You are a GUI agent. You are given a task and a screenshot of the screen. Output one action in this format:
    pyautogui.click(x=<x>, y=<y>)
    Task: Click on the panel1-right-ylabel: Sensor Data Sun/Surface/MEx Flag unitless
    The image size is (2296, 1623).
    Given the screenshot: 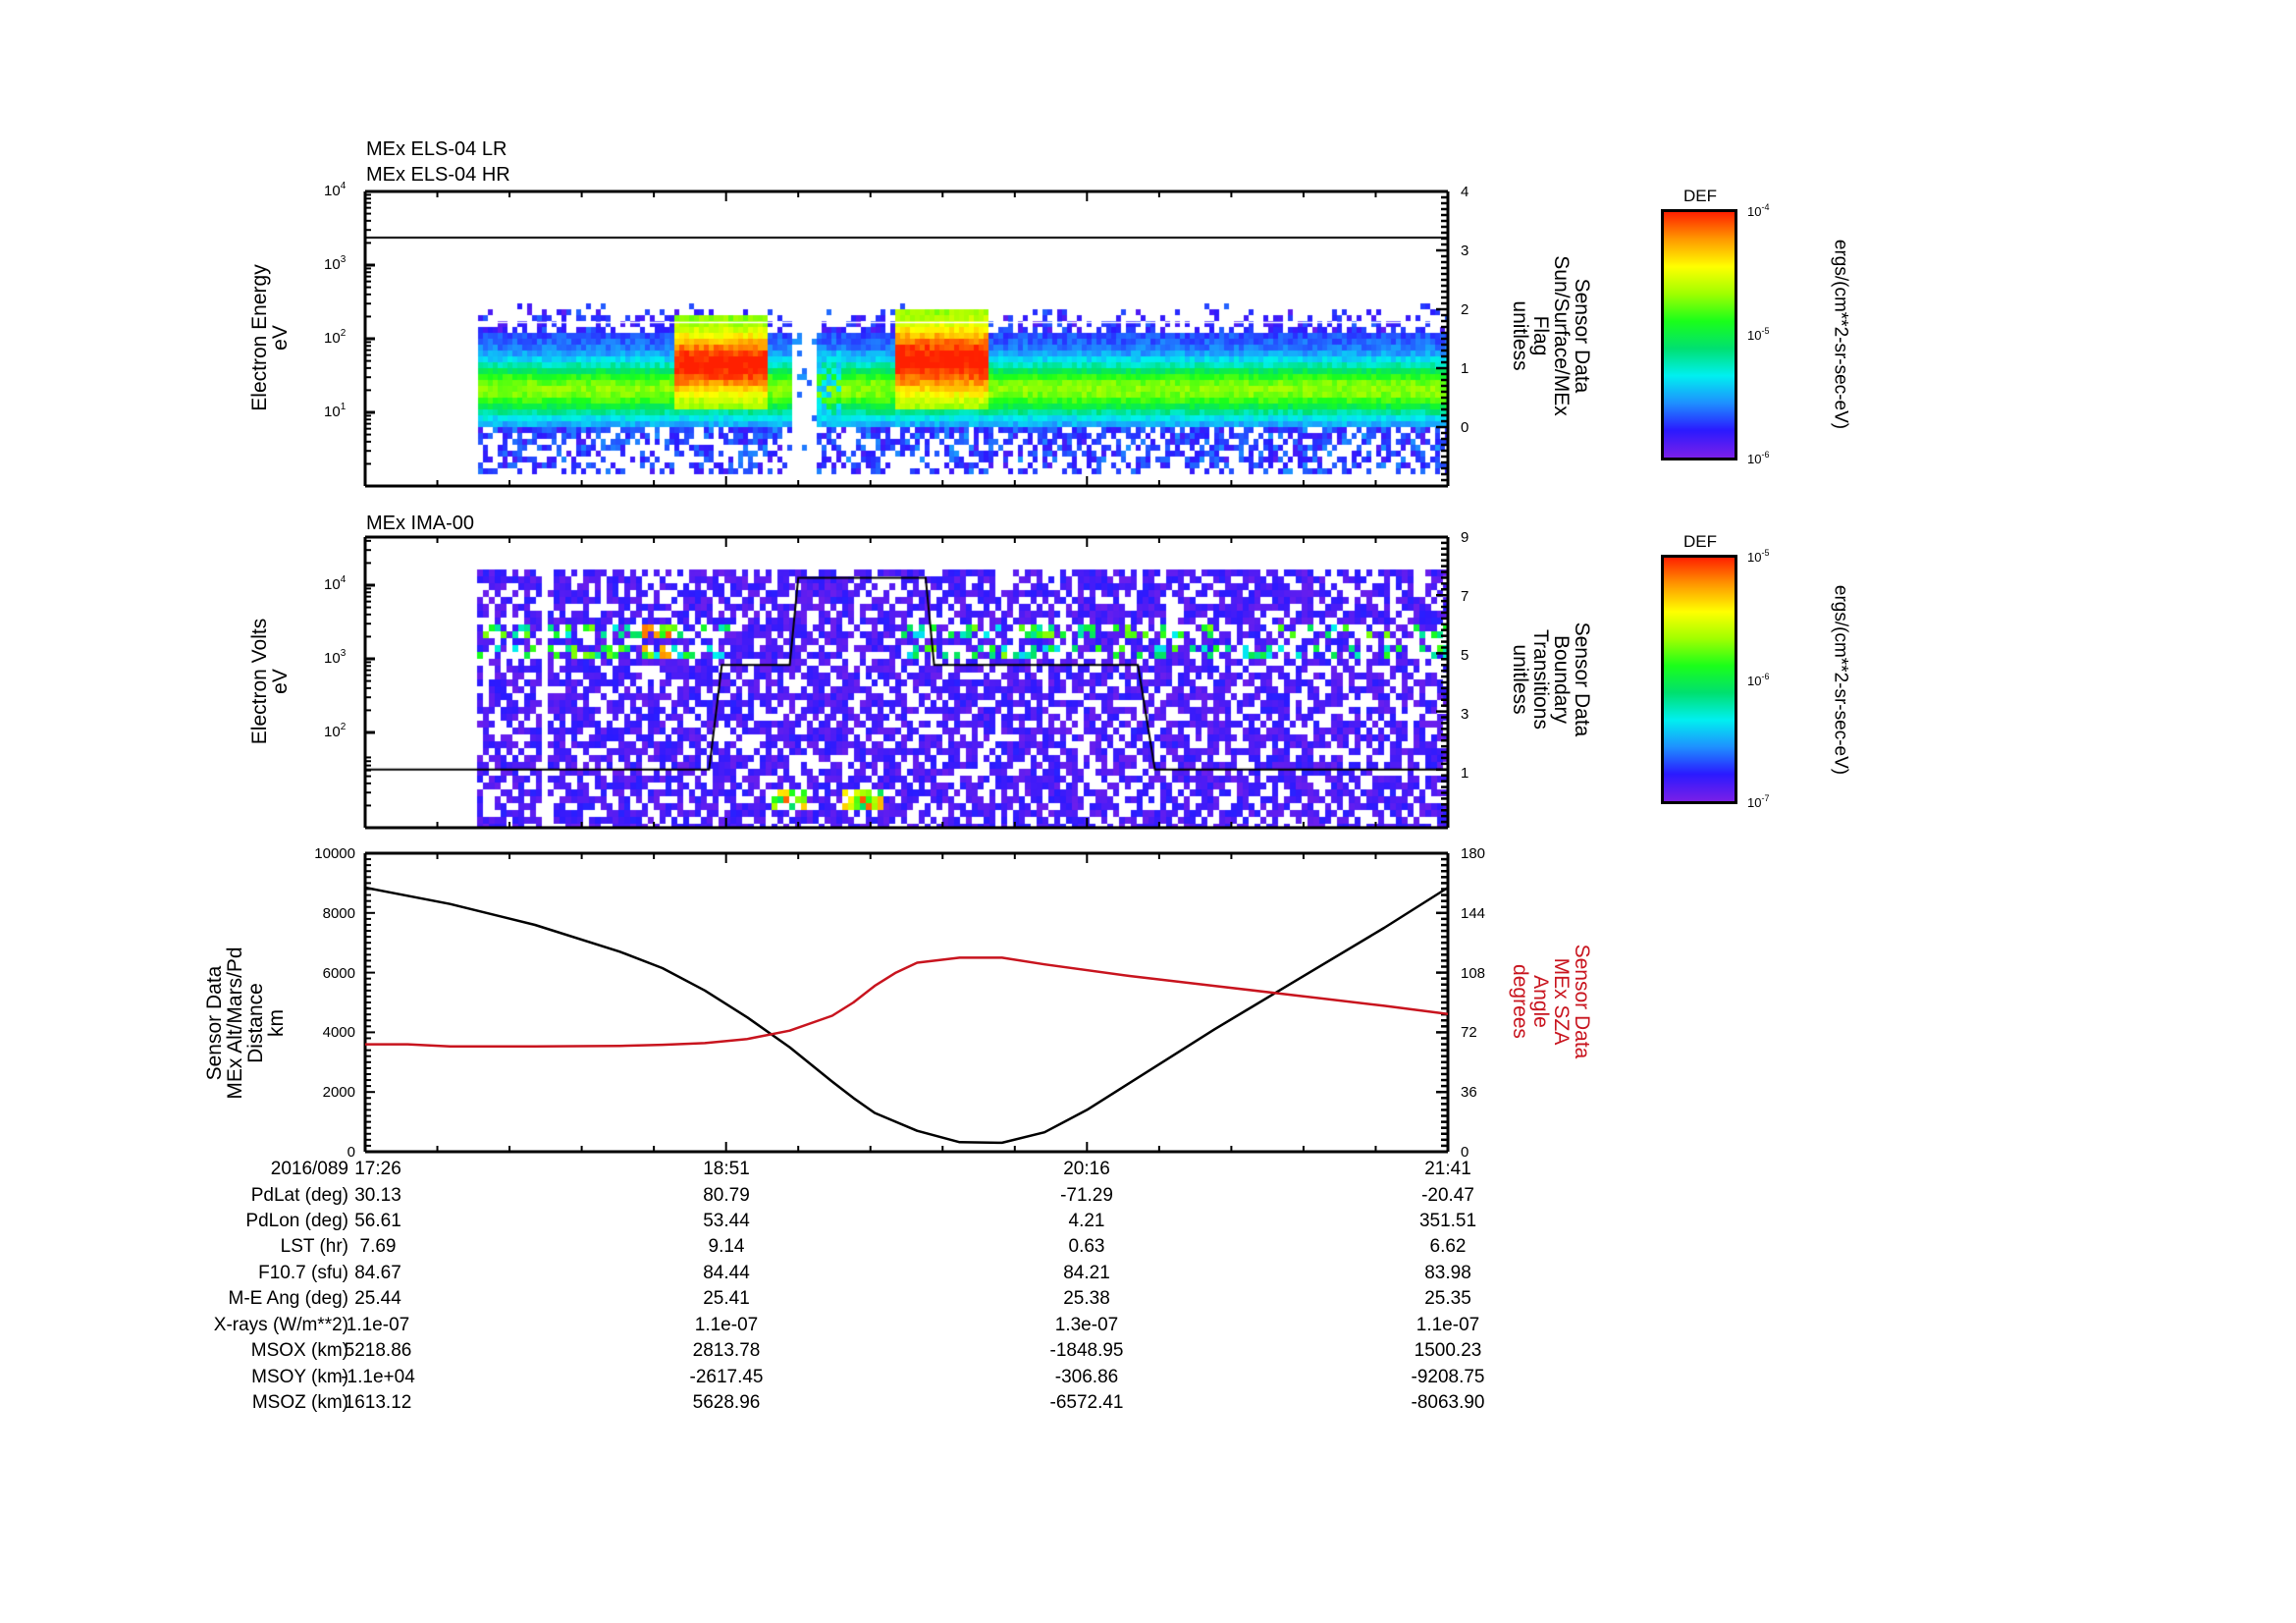 What is the action you would take?
    pyautogui.click(x=1551, y=335)
    